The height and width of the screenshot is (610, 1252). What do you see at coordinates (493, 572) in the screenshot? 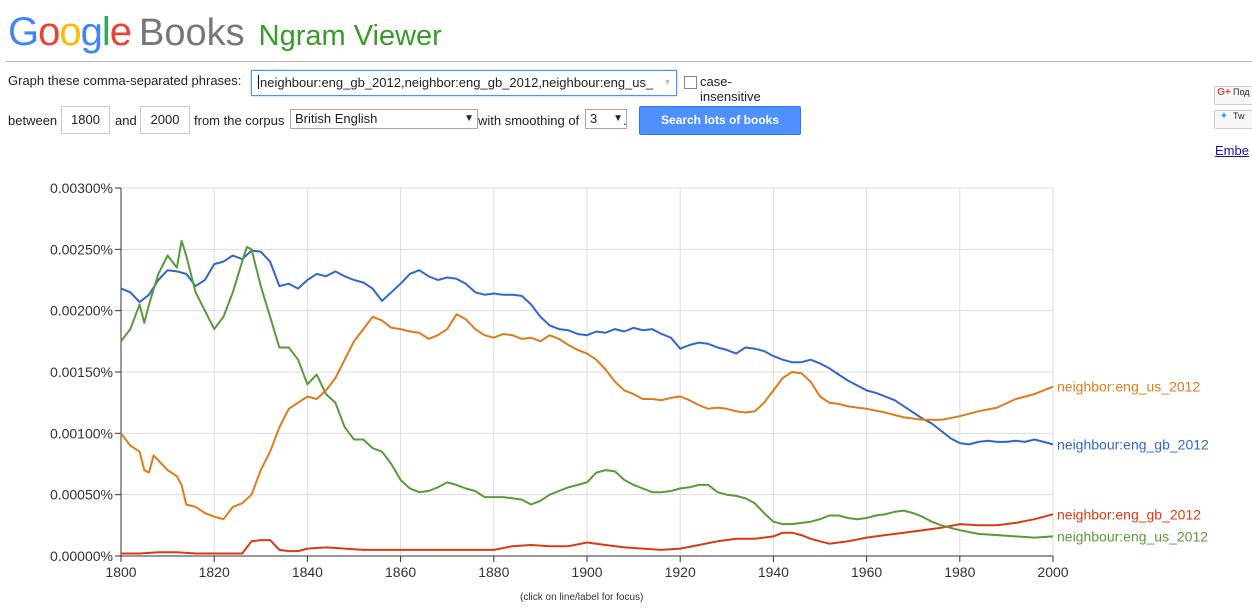
I see `x-tick-label: 1880` at bounding box center [493, 572].